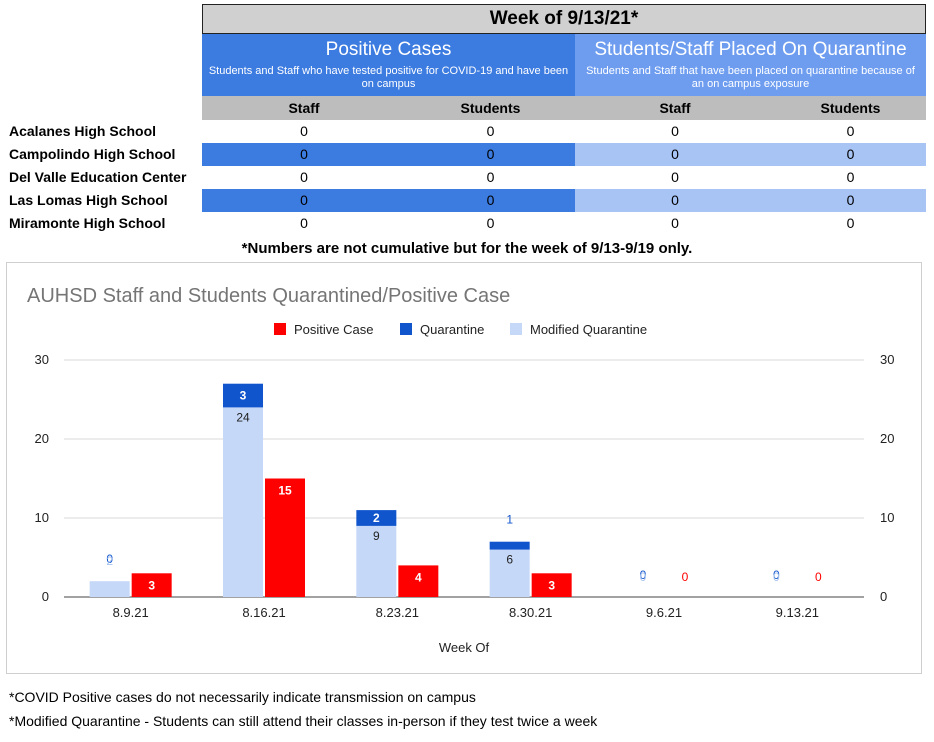 This screenshot has width=934, height=742. I want to click on school-name: Acalanes High School, so click(83, 131).